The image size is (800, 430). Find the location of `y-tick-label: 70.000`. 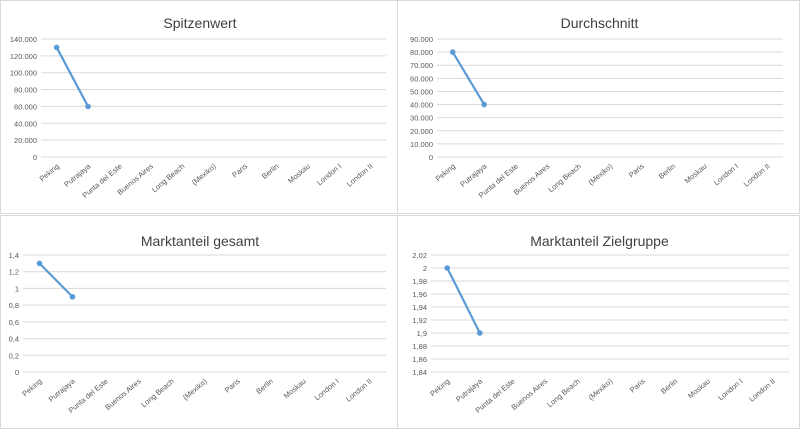

y-tick-label: 70.000 is located at coordinates (421, 65).